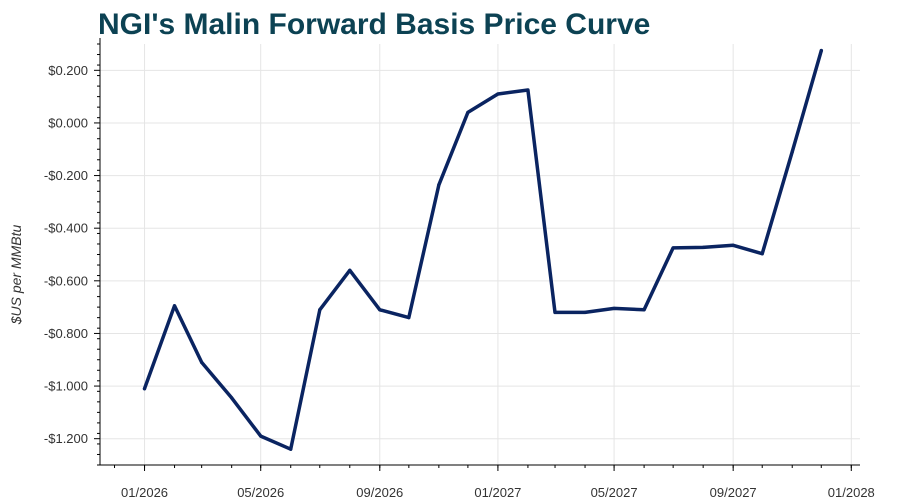  What do you see at coordinates (614, 492) in the screenshot?
I see `x-tick-label: 05/2027` at bounding box center [614, 492].